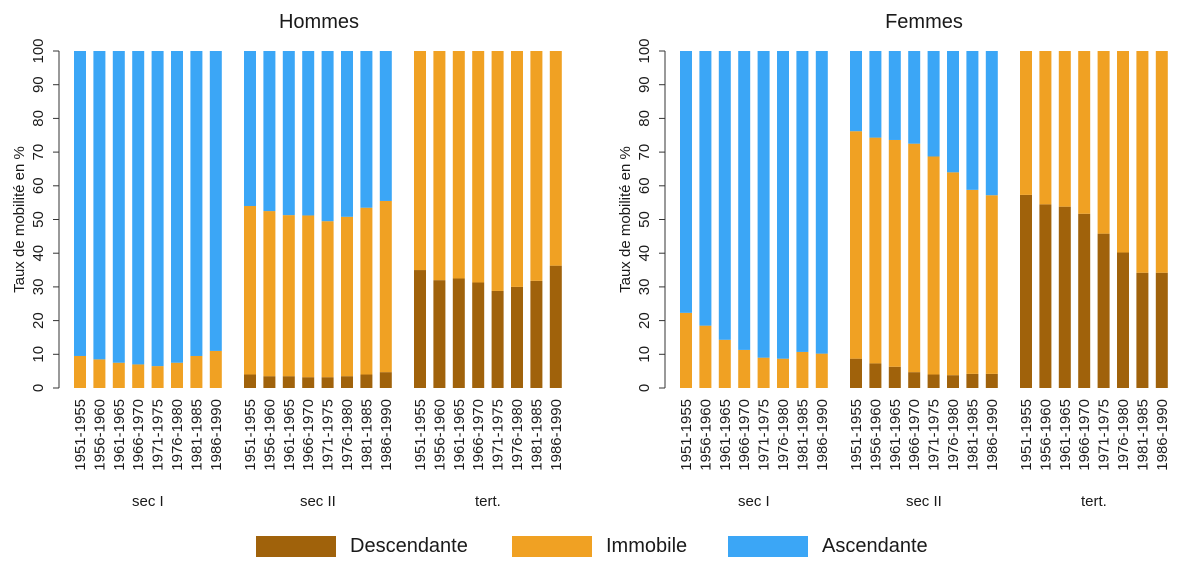 This screenshot has height=569, width=1182. What do you see at coordinates (644, 219) in the screenshot?
I see `y-tick-label-femmes-50: 50` at bounding box center [644, 219].